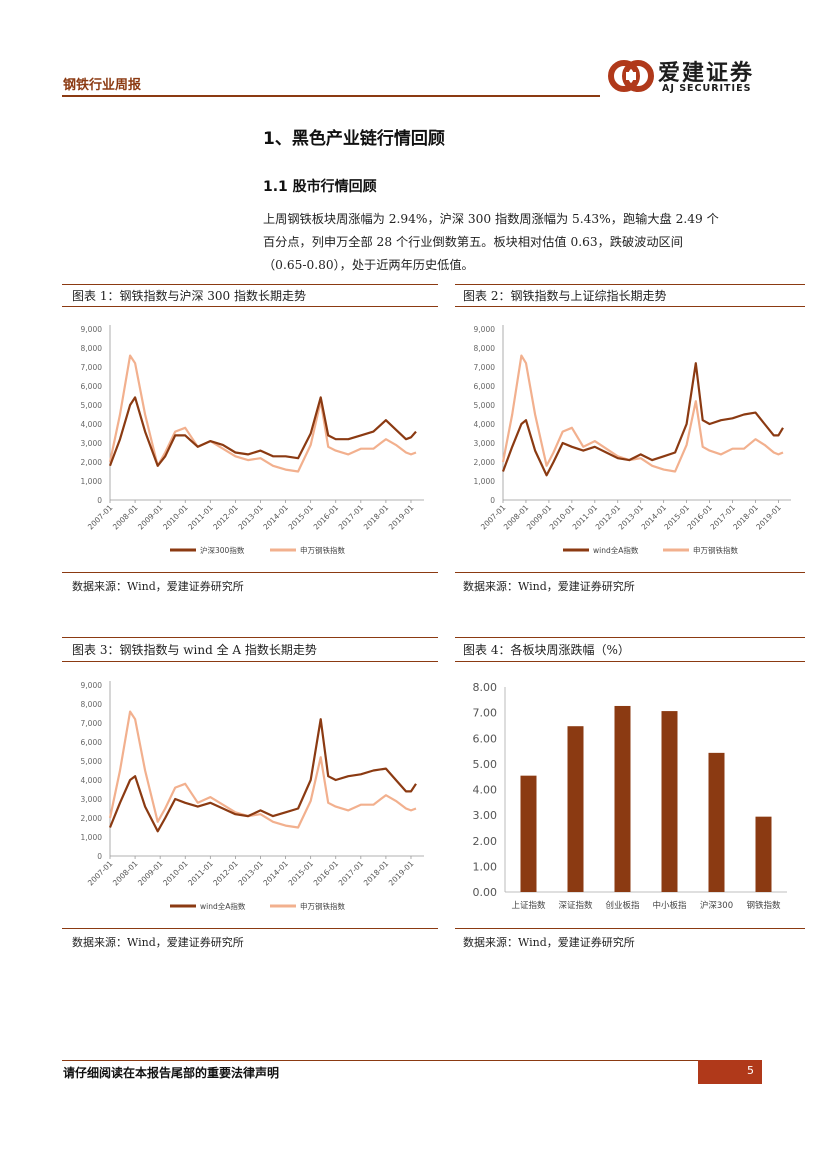 The height and width of the screenshot is (1169, 827). I want to click on paragraph-line: （0.65-0.80），处于近两年历史低值。, so click(368, 265).